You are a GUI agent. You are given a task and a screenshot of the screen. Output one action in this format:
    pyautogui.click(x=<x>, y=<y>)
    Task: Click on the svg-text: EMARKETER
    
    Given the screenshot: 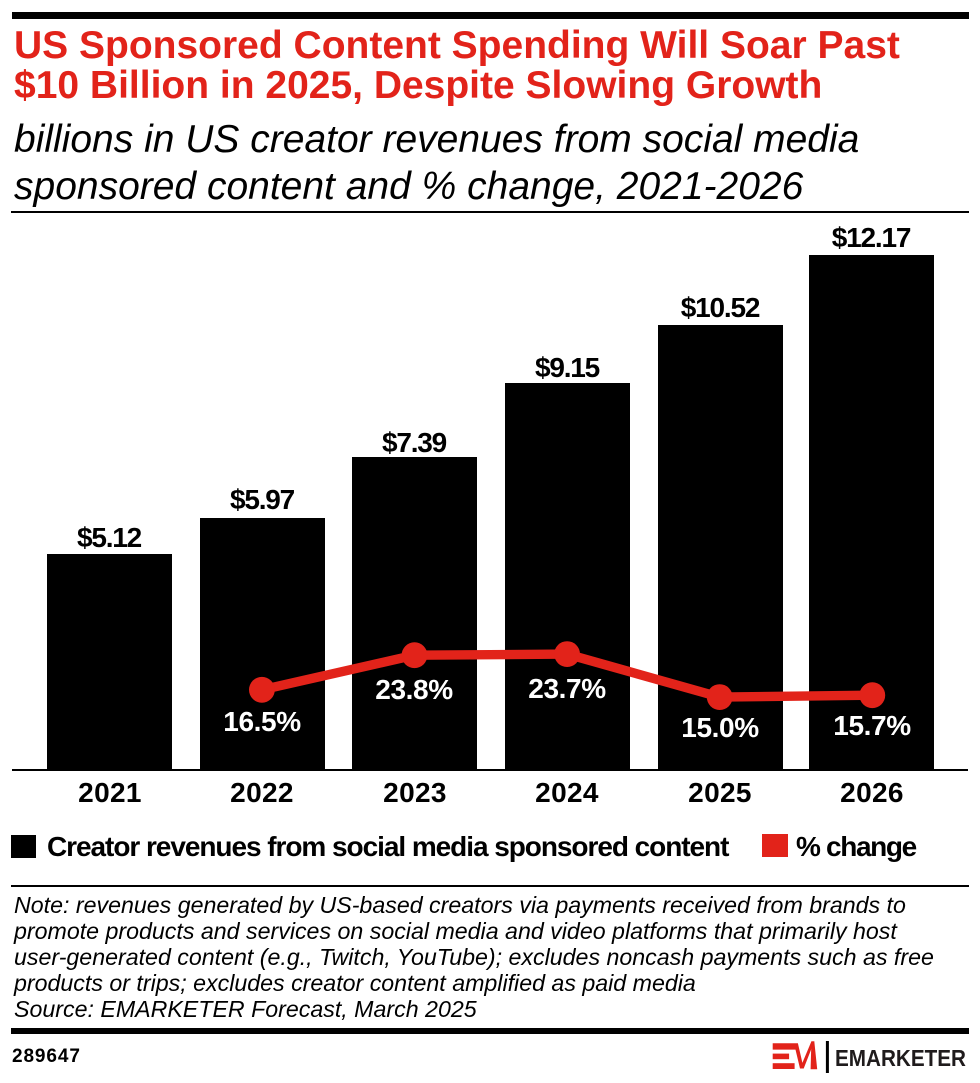 What is the action you would take?
    pyautogui.click(x=900, y=1058)
    